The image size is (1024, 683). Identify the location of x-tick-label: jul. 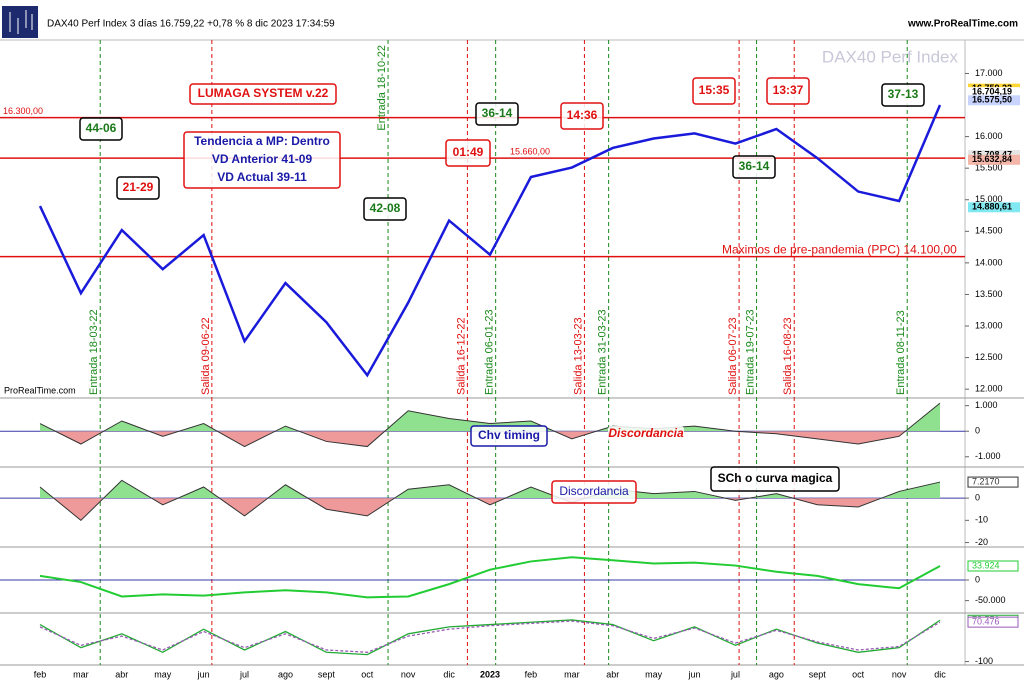
(735, 674).